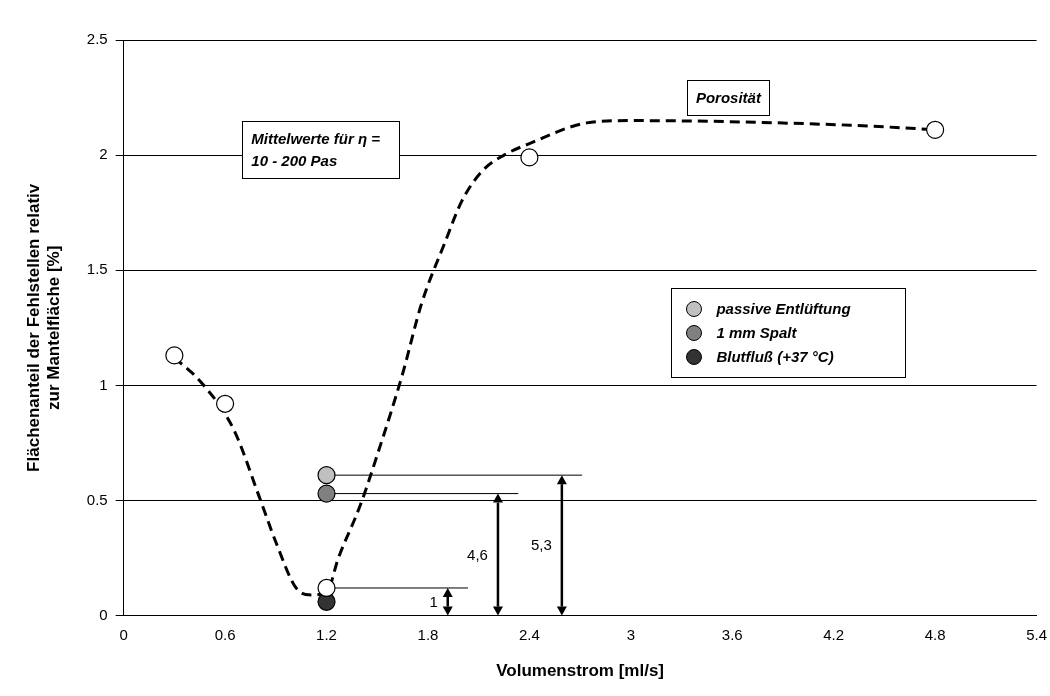  What do you see at coordinates (103, 154) in the screenshot?
I see `y-tick-label: 2` at bounding box center [103, 154].